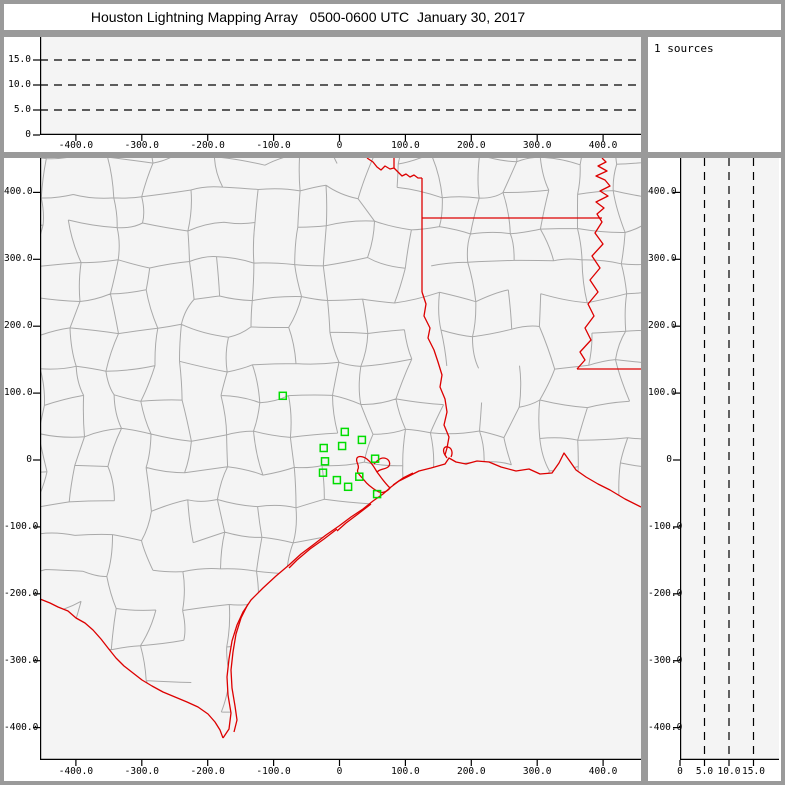 The height and width of the screenshot is (785, 785). I want to click on altitude-ew-plot, so click(337, 89).